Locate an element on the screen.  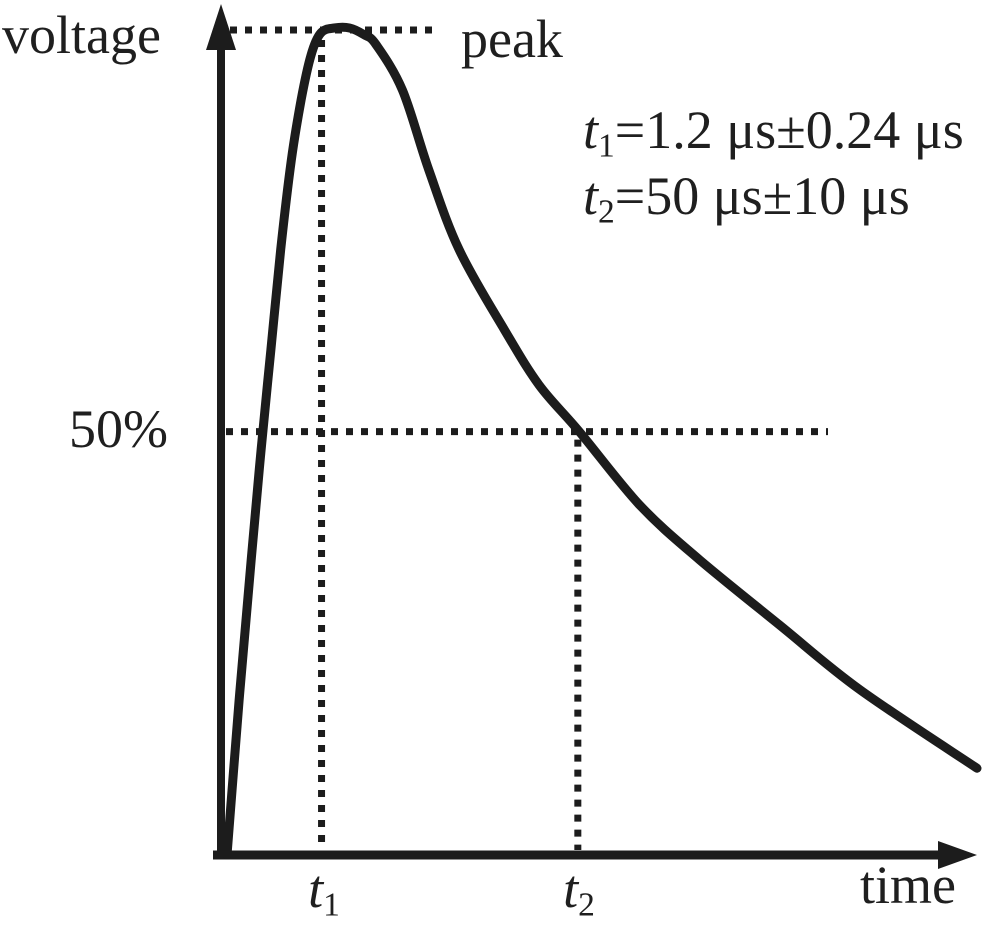
t2-axis-tick-label: t2 is located at coordinates (579, 890).